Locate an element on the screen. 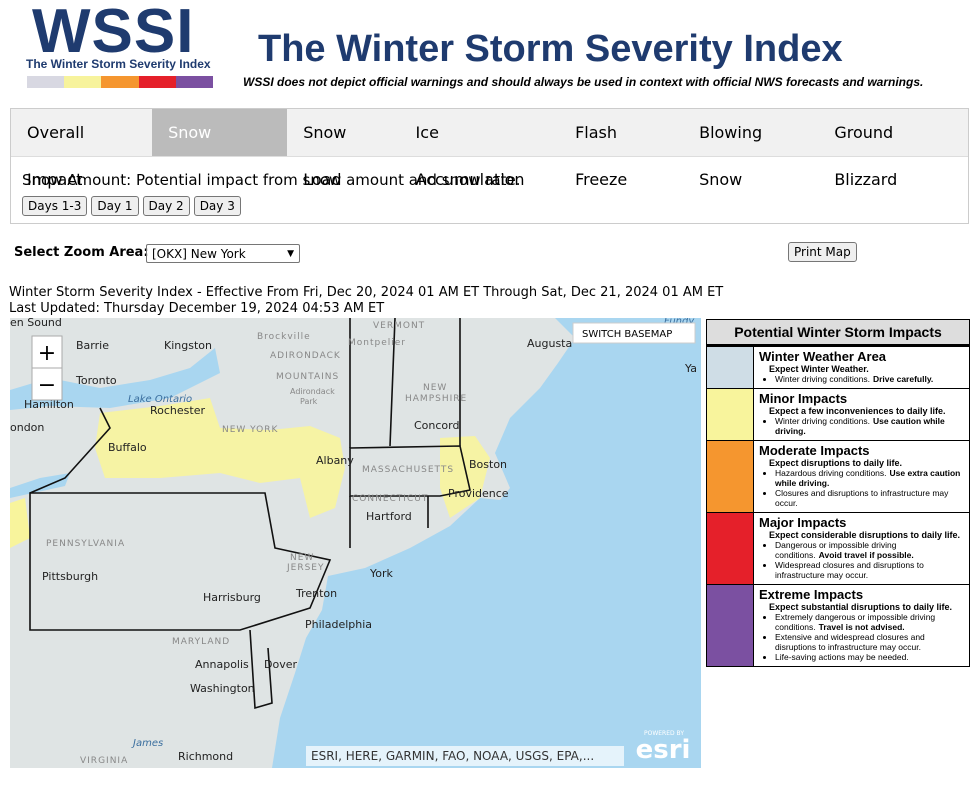  map-label: JERSEY is located at coordinates (305, 568).